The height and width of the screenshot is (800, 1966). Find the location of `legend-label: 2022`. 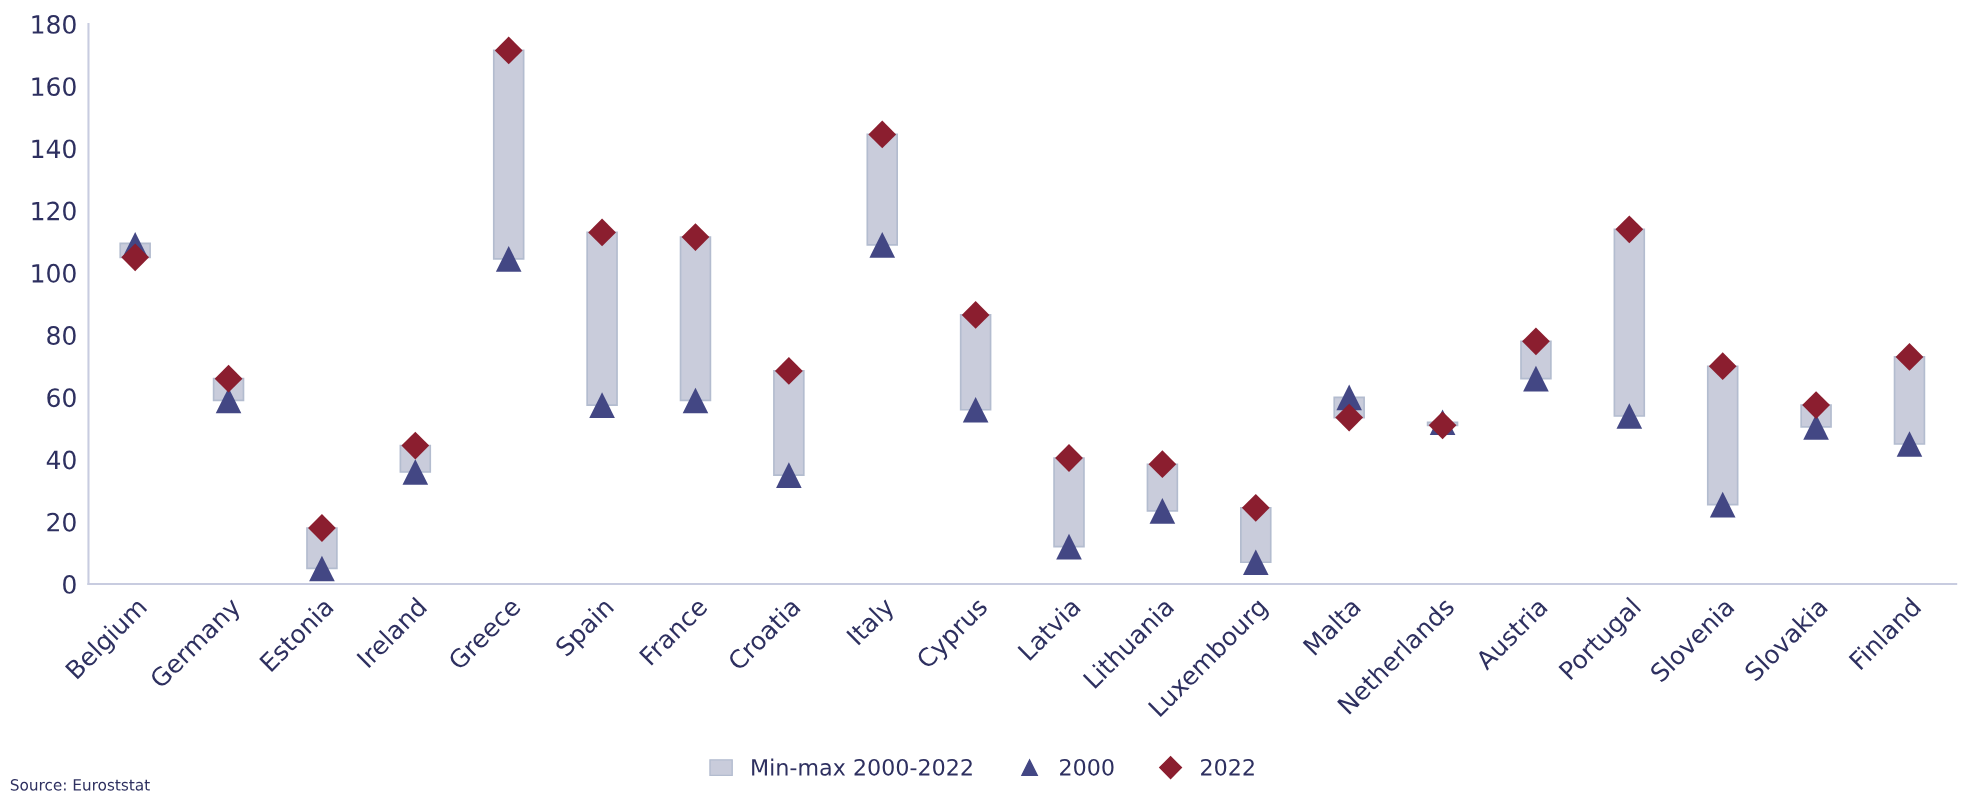

legend-label: 2022 is located at coordinates (1227, 767).